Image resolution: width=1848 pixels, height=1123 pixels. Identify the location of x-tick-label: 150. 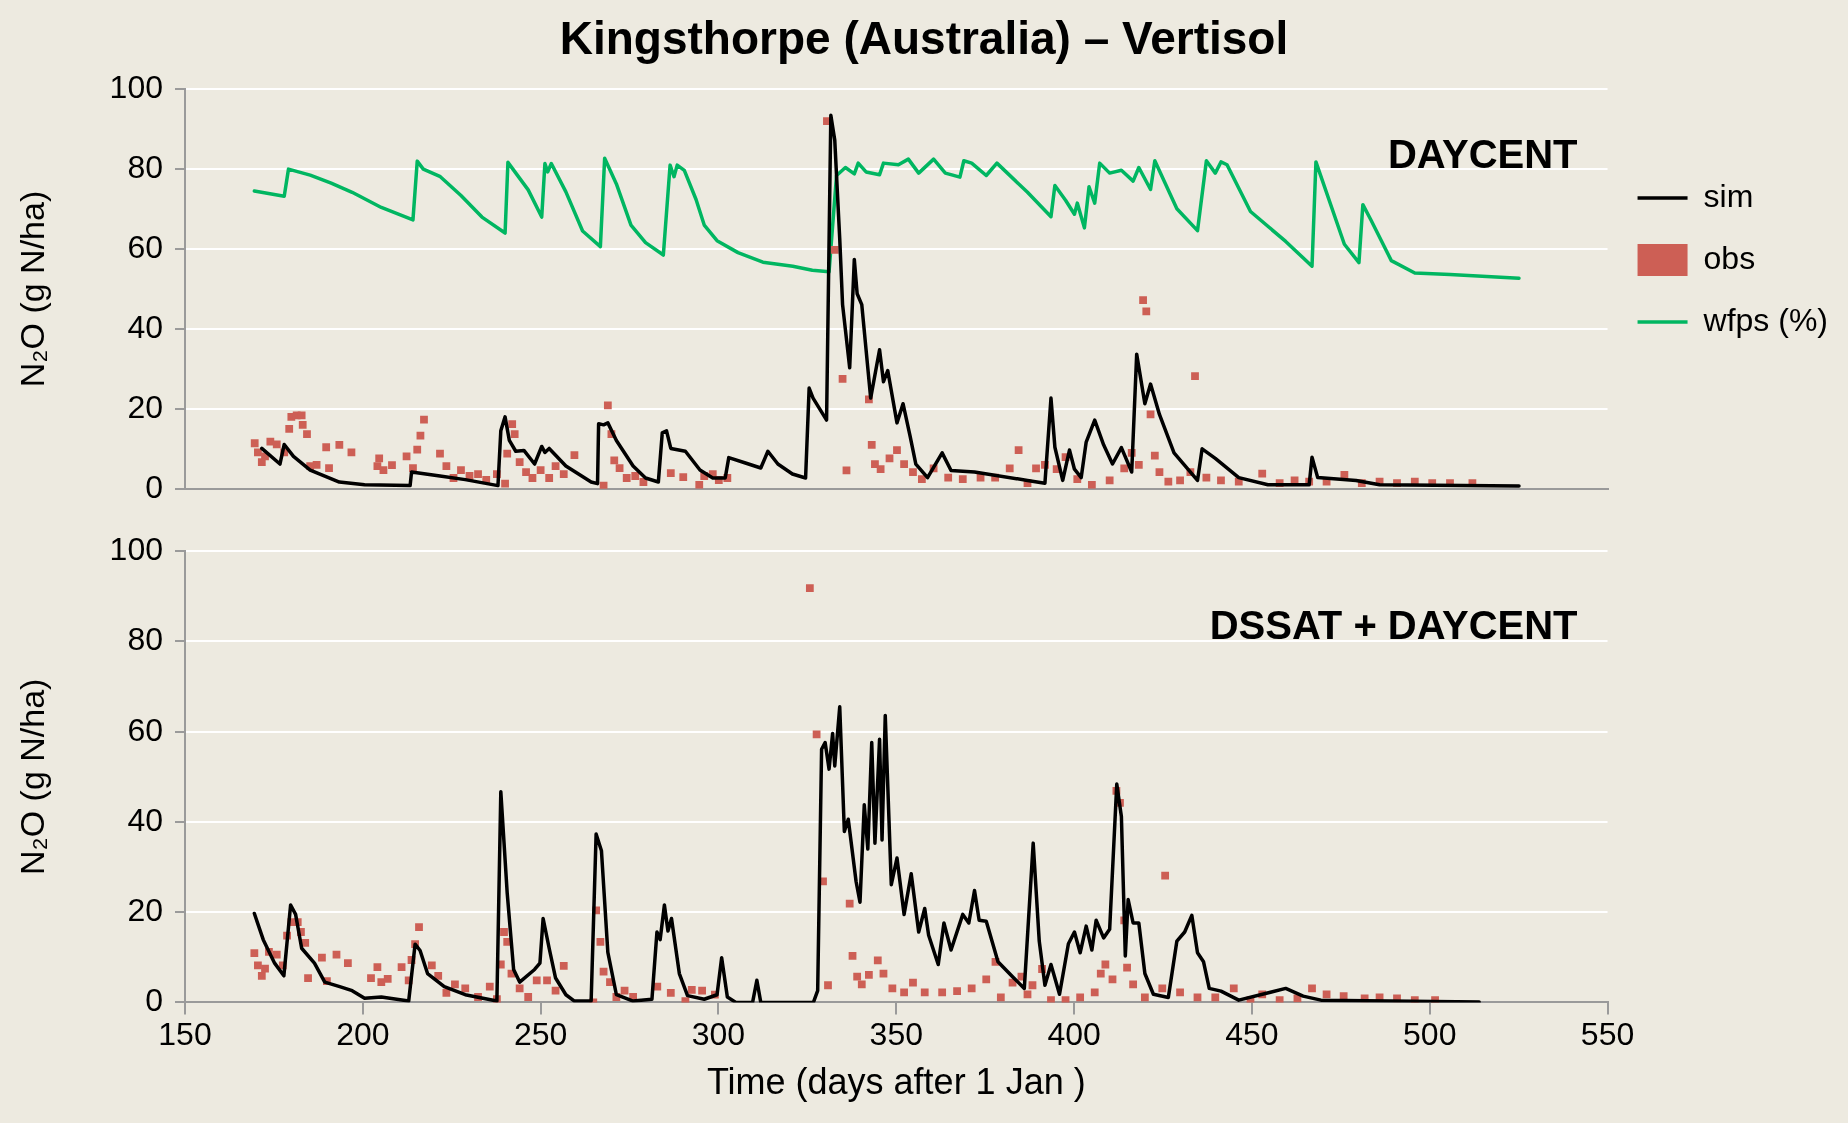
(185, 1034).